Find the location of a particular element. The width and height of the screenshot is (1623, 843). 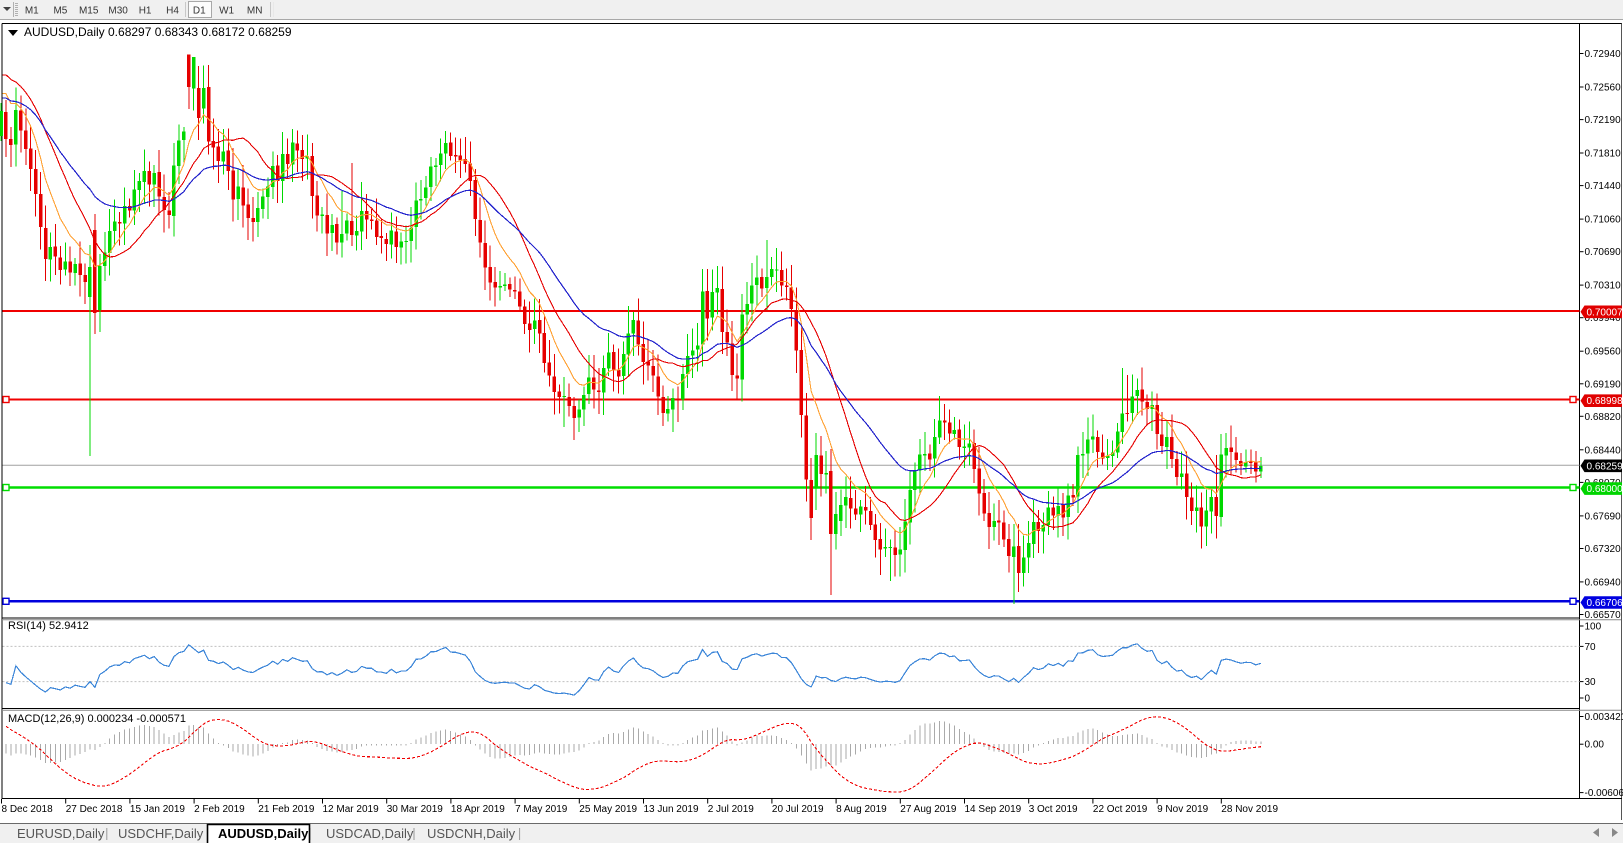

svg-text: 20 Jul 2019 is located at coordinates (798, 809).